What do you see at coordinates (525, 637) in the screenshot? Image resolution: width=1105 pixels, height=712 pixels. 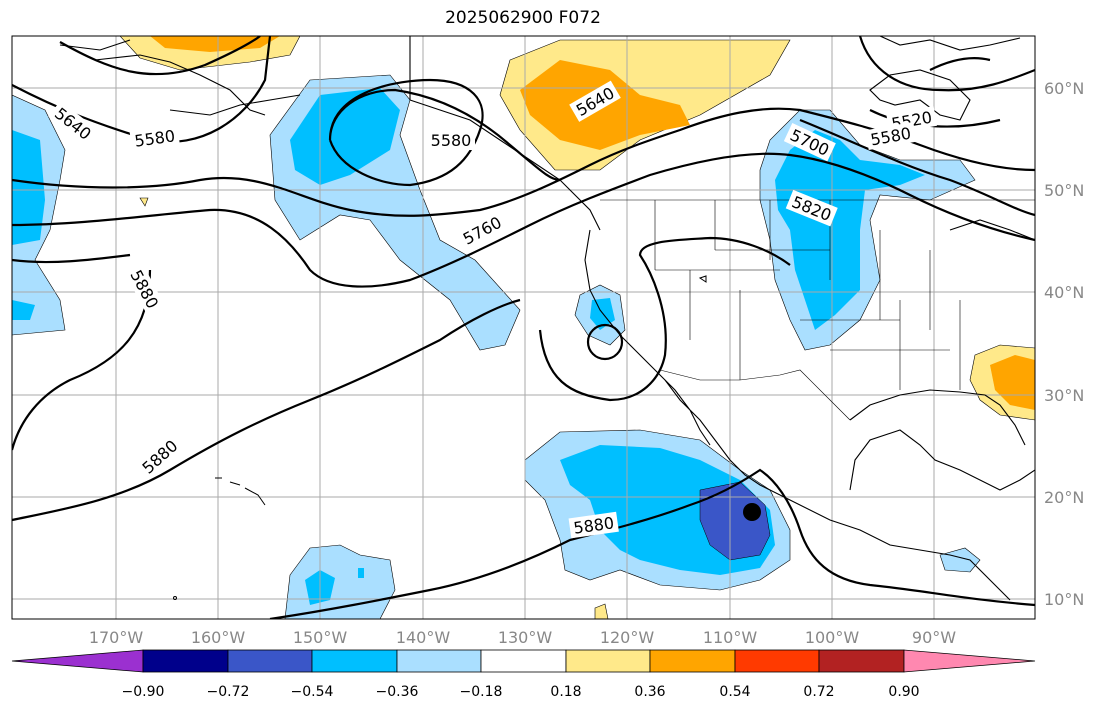 I see `lon-tick-label: 130°W` at bounding box center [525, 637].